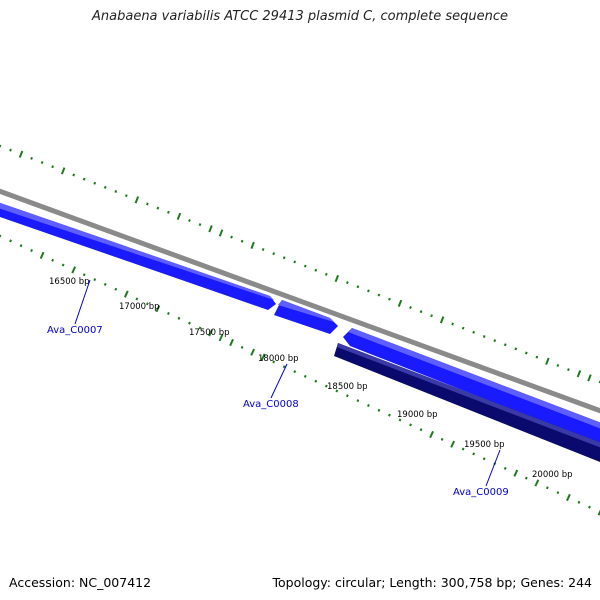 The image size is (600, 600). Describe the element at coordinates (69, 282) in the screenshot. I see `scale-label: 16500 bp` at that location.